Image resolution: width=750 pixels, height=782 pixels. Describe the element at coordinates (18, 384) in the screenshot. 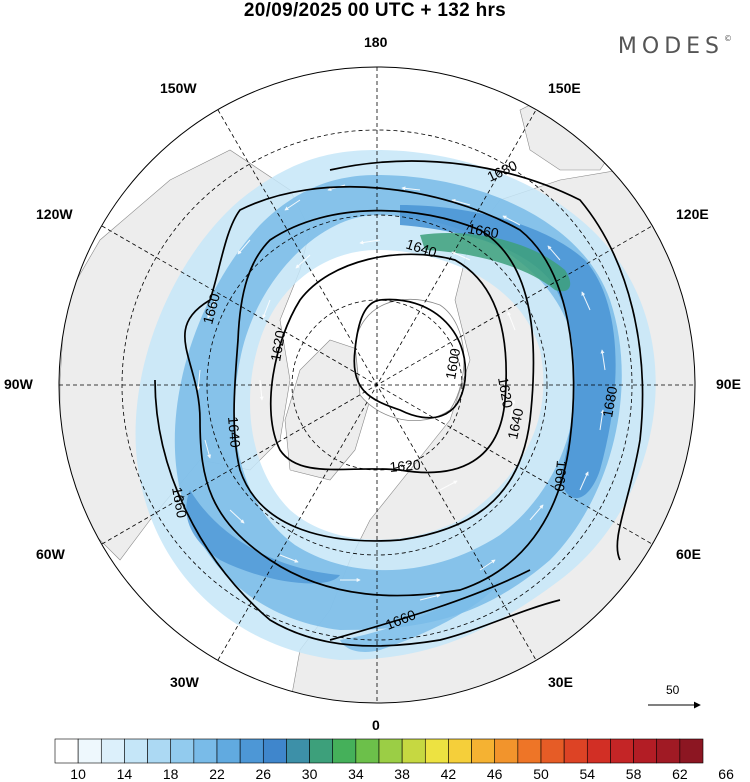

I see `lon-label-90w: 90W` at that location.